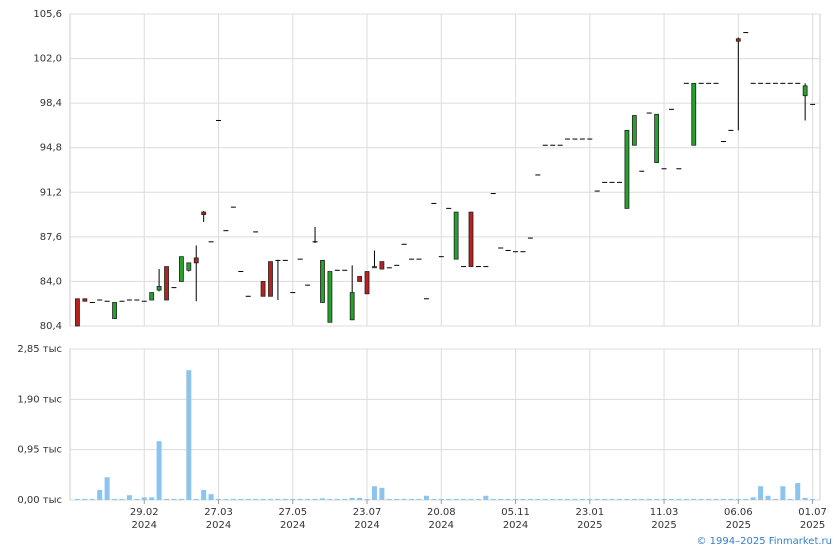  I want to click on x-tick-label: 29.02, so click(144, 512).